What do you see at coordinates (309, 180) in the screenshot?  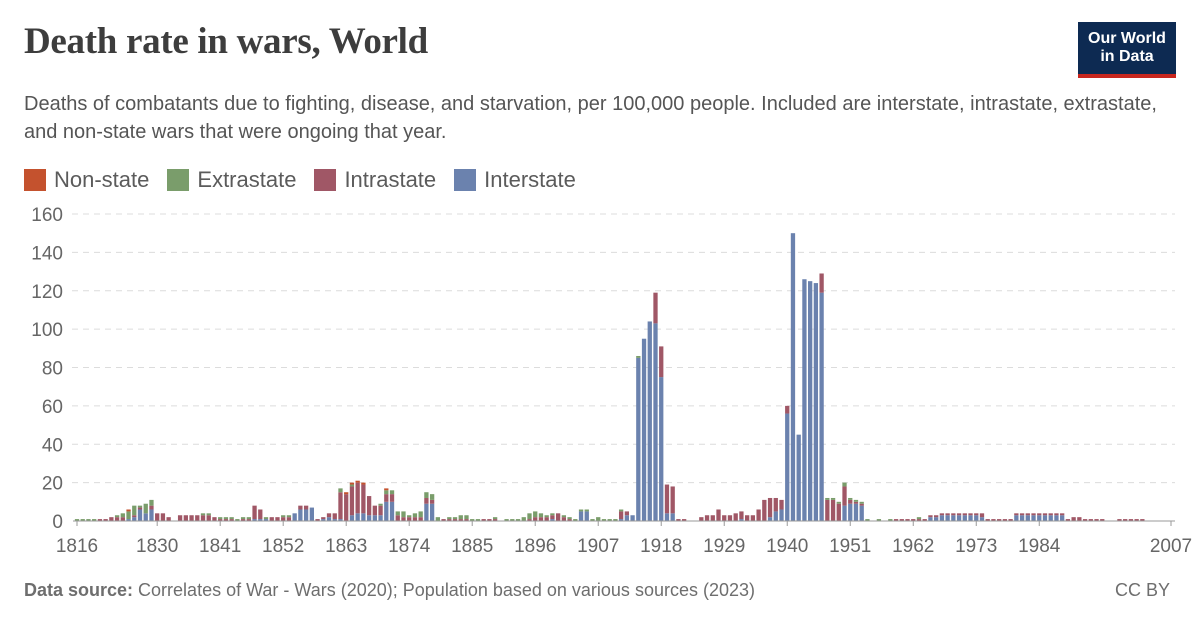 I see `legend: Non-state Extrastate Intrastate Interstate` at bounding box center [309, 180].